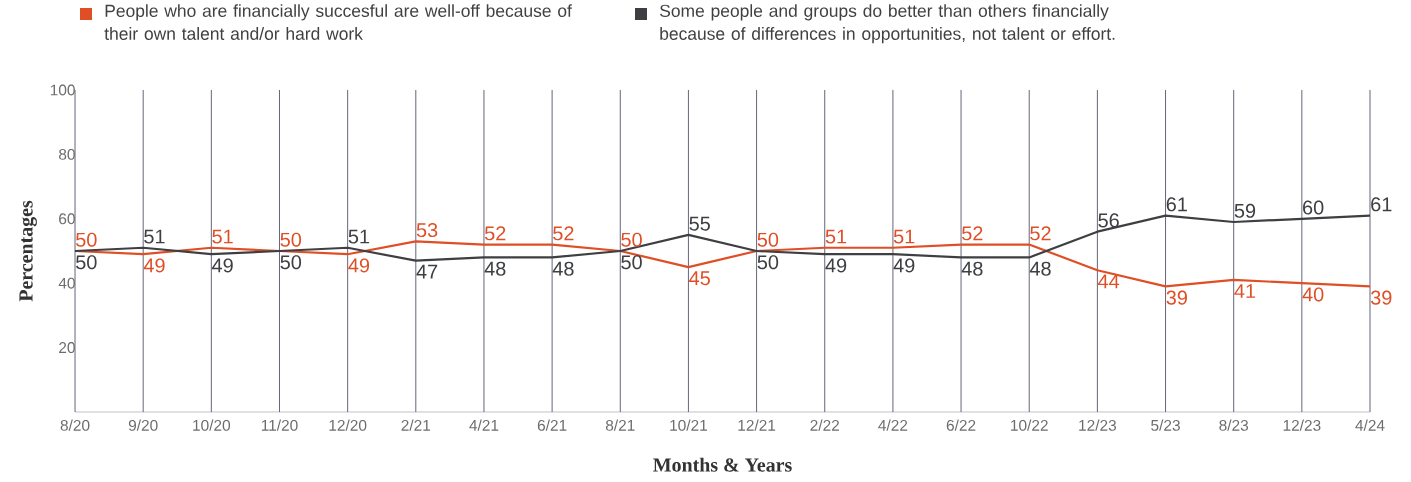 The image size is (1411, 482). What do you see at coordinates (688, 425) in the screenshot?
I see `x-tick-label: 10/21` at bounding box center [688, 425].